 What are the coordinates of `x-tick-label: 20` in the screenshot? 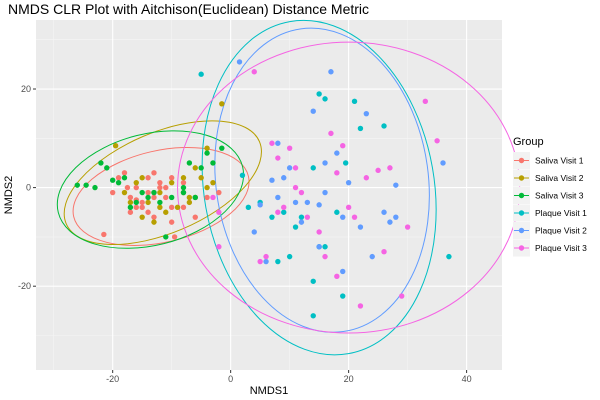 It's located at (349, 379).